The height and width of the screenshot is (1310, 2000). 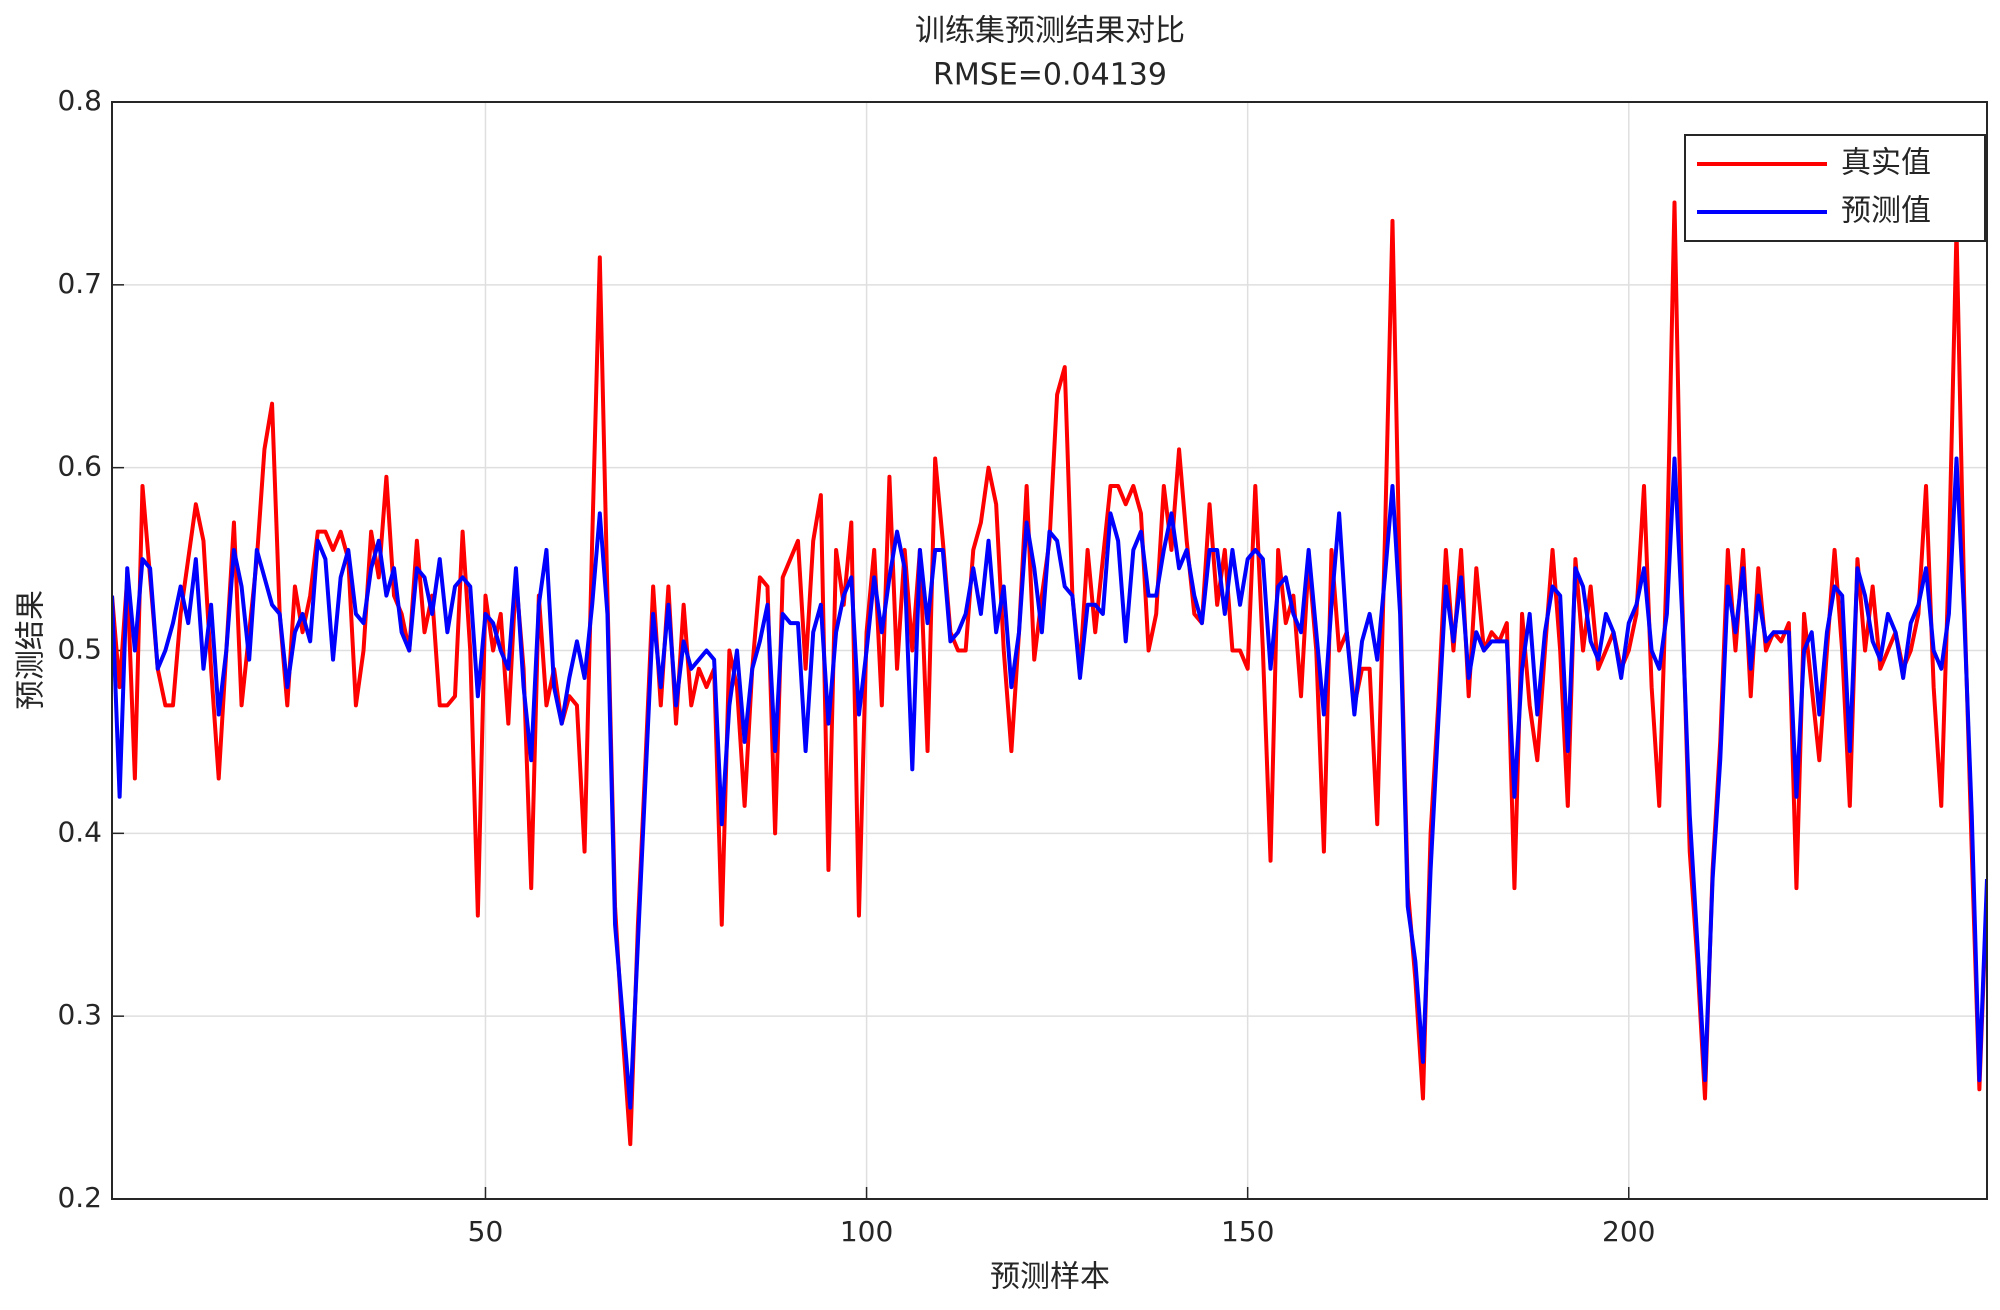 I want to click on legend-label: 真实值, so click(x=1886, y=163).